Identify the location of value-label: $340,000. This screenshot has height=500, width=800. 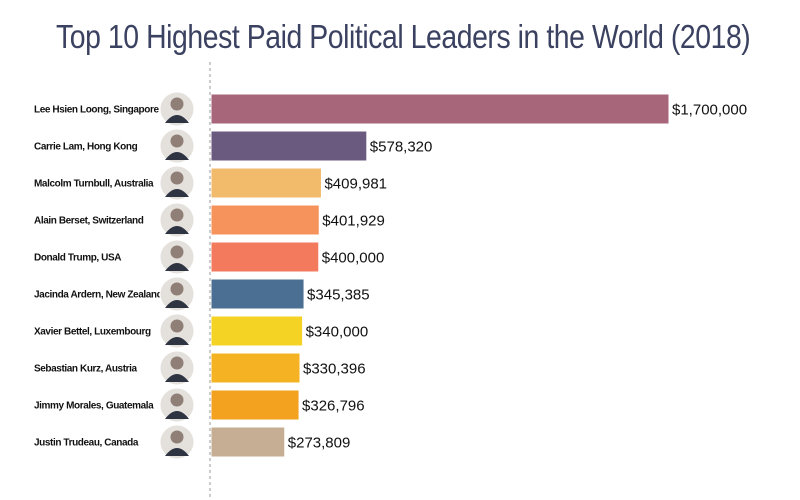
(337, 332).